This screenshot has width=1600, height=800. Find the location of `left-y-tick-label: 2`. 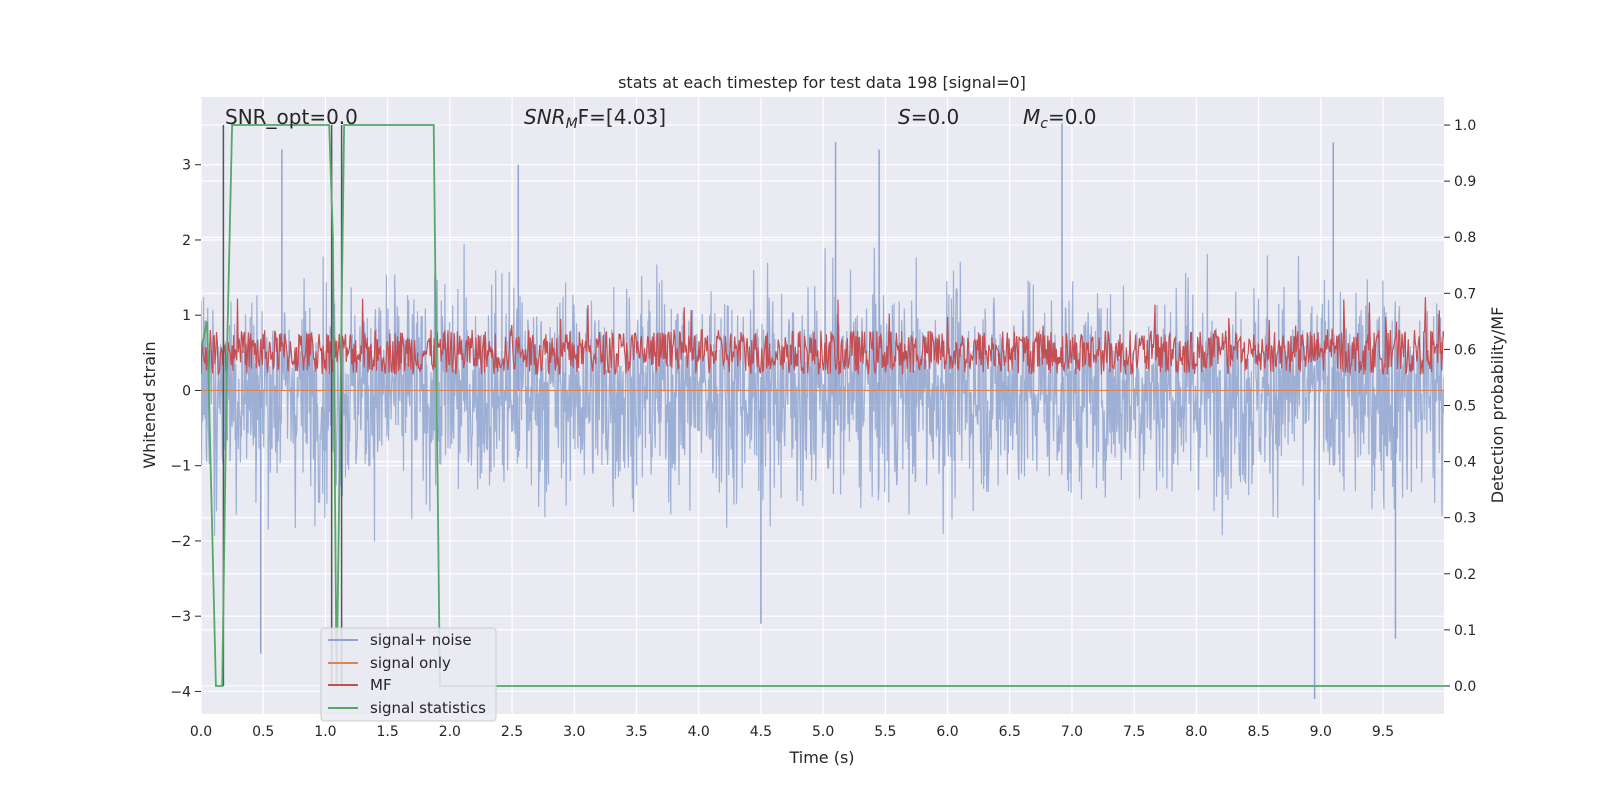

left-y-tick-label: 2 is located at coordinates (186, 241).